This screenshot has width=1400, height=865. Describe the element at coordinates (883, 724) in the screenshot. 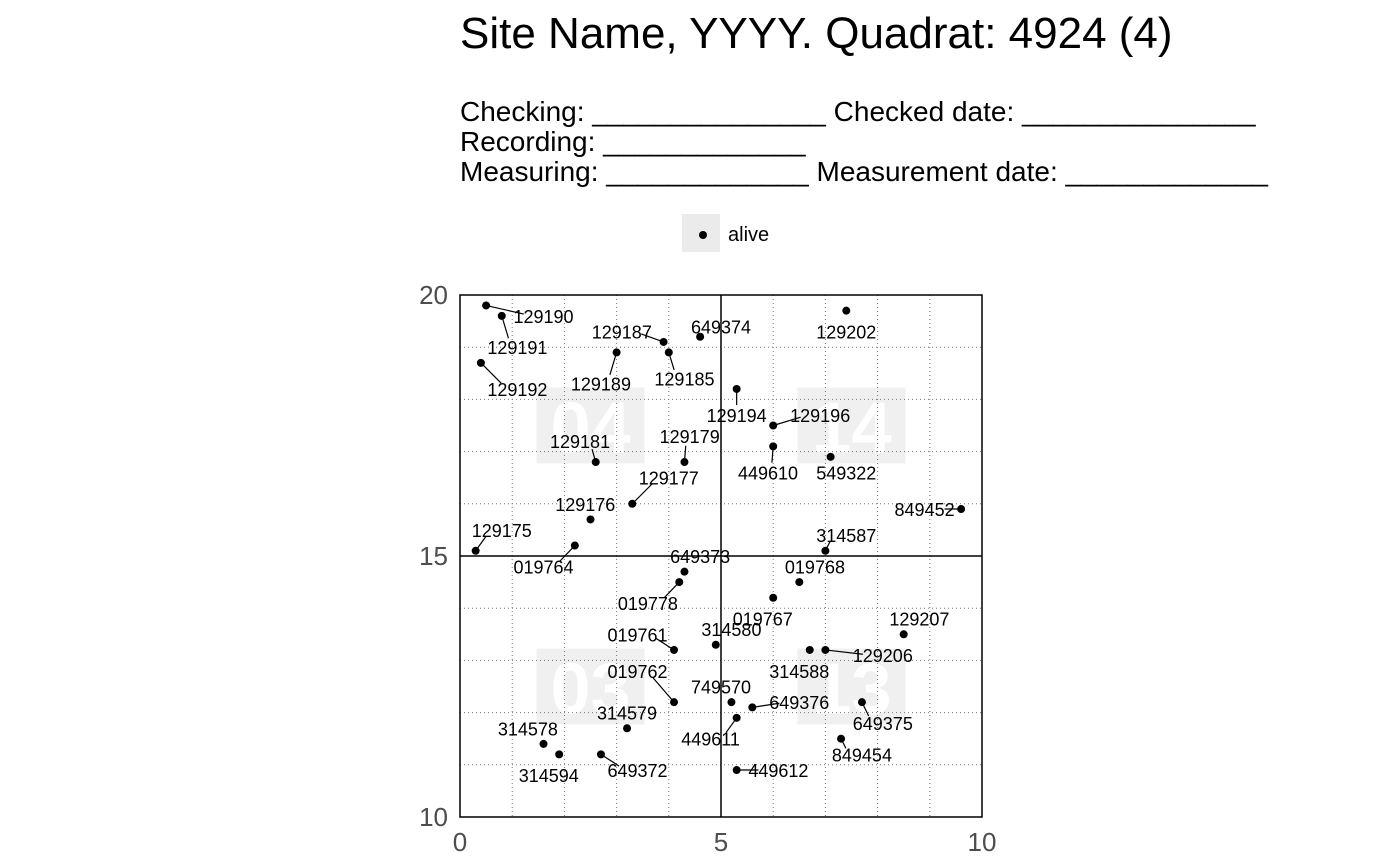

I see `tree-tag-label: 649375` at that location.